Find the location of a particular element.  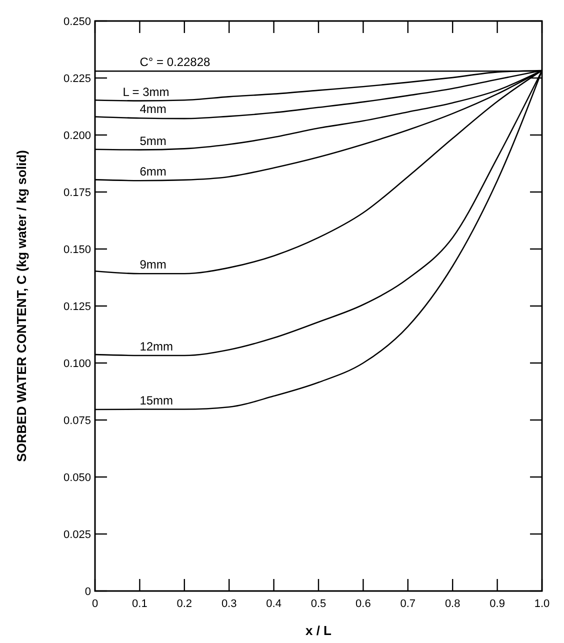

x-tick-label: 0.6 is located at coordinates (363, 604).